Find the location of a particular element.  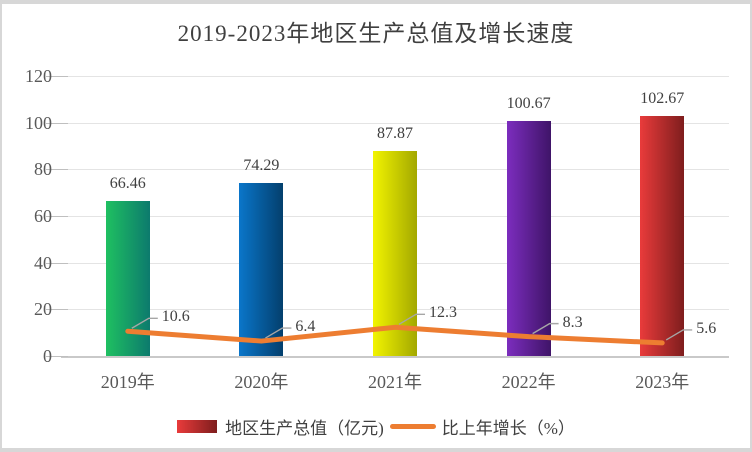

legend-bar-label: 地区生产总值（亿元) is located at coordinates (304, 428).